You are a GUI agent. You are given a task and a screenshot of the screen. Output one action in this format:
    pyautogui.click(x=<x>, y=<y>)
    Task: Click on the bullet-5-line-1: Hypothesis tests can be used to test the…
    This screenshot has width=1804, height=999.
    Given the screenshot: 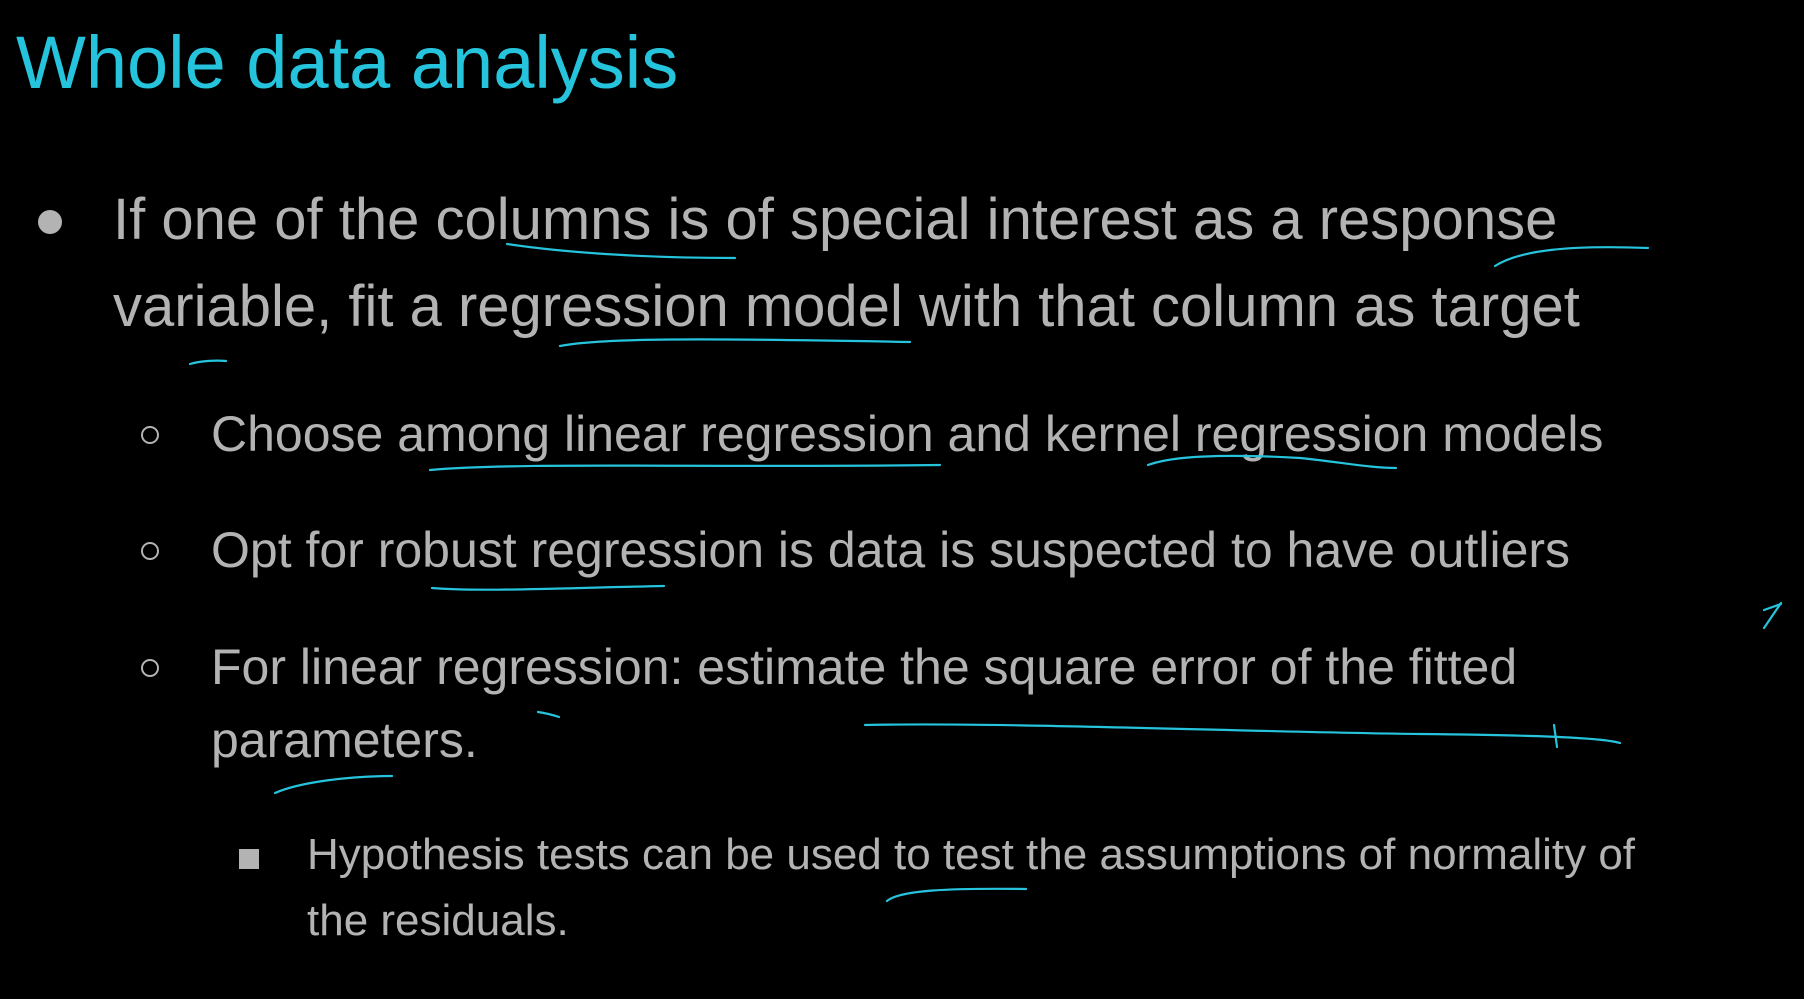 What is the action you would take?
    pyautogui.click(x=971, y=854)
    